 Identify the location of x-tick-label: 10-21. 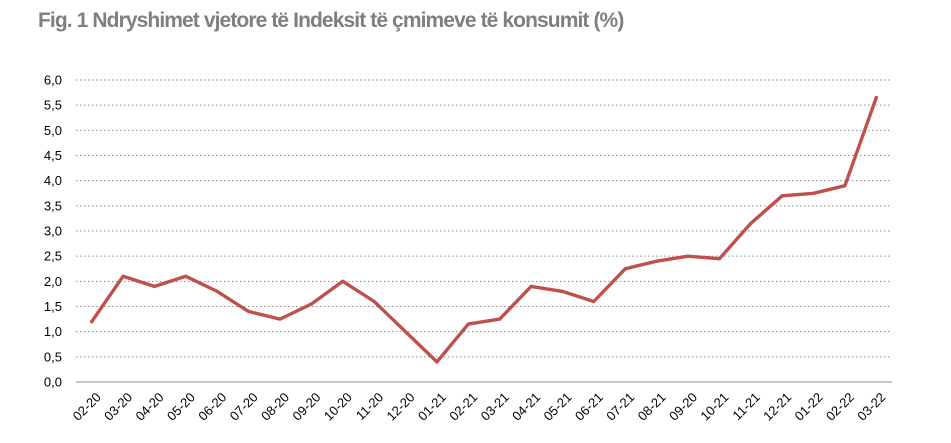
(714, 407).